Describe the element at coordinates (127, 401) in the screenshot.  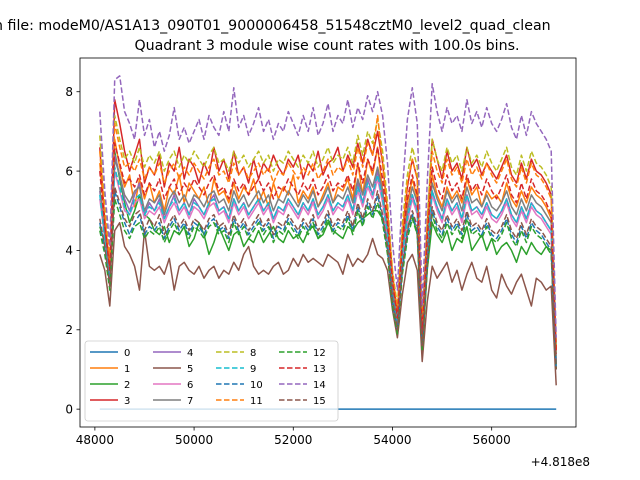
I see `legend-label-3: 3` at that location.